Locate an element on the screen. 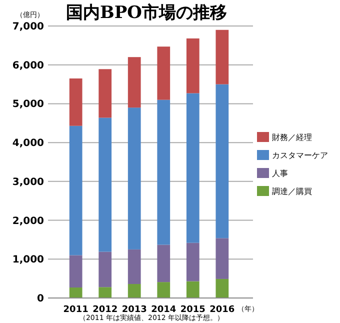 Image resolution: width=340 pixels, height=323 pixels. x-tick-label: 2013 is located at coordinates (134, 310).